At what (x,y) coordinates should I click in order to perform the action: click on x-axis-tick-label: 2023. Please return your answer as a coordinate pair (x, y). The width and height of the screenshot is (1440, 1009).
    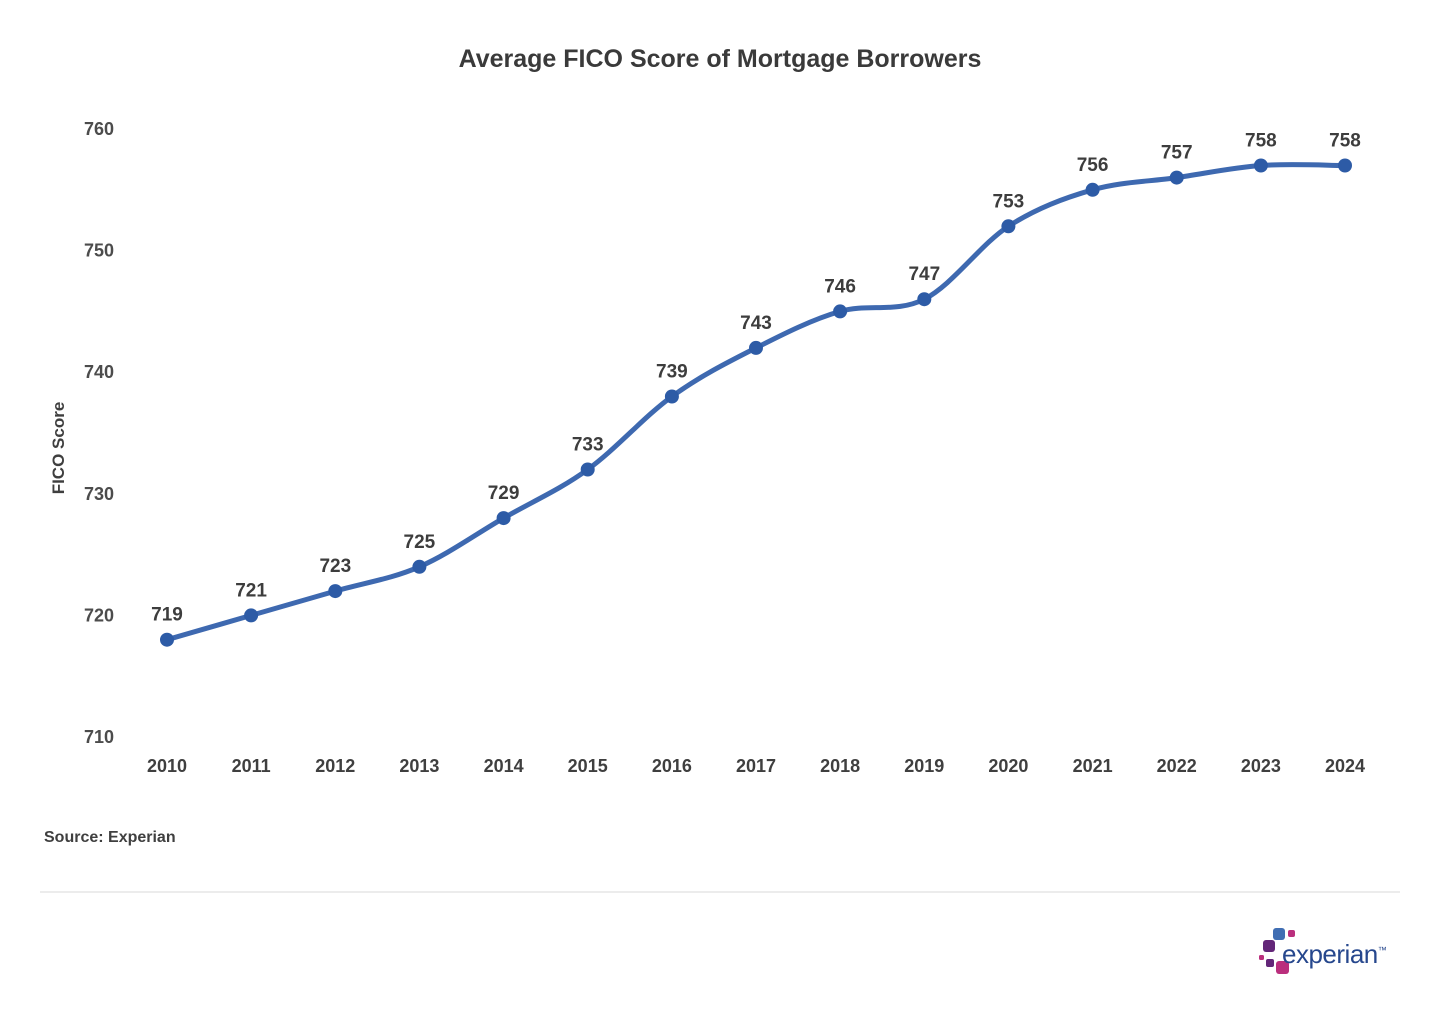
    Looking at the image, I should click on (1261, 766).